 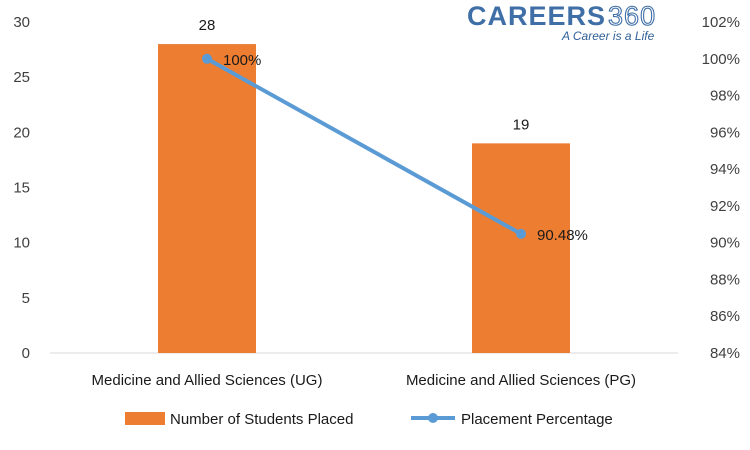 What do you see at coordinates (721, 59) in the screenshot?
I see `right-axis-tick: 100%` at bounding box center [721, 59].